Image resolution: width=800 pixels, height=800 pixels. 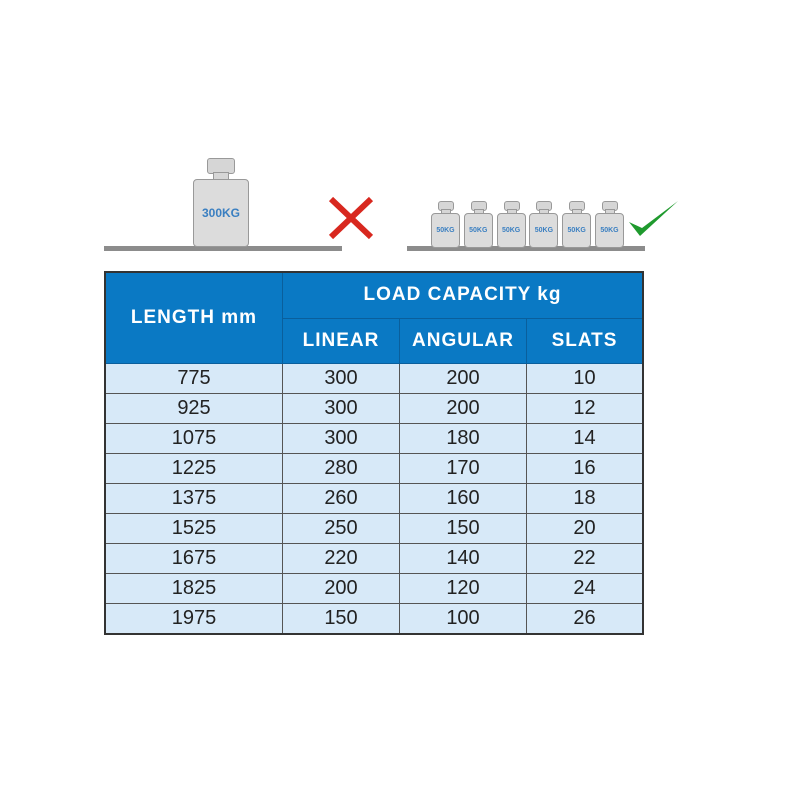 What do you see at coordinates (585, 498) in the screenshot?
I see `table-cell: 18` at bounding box center [585, 498].